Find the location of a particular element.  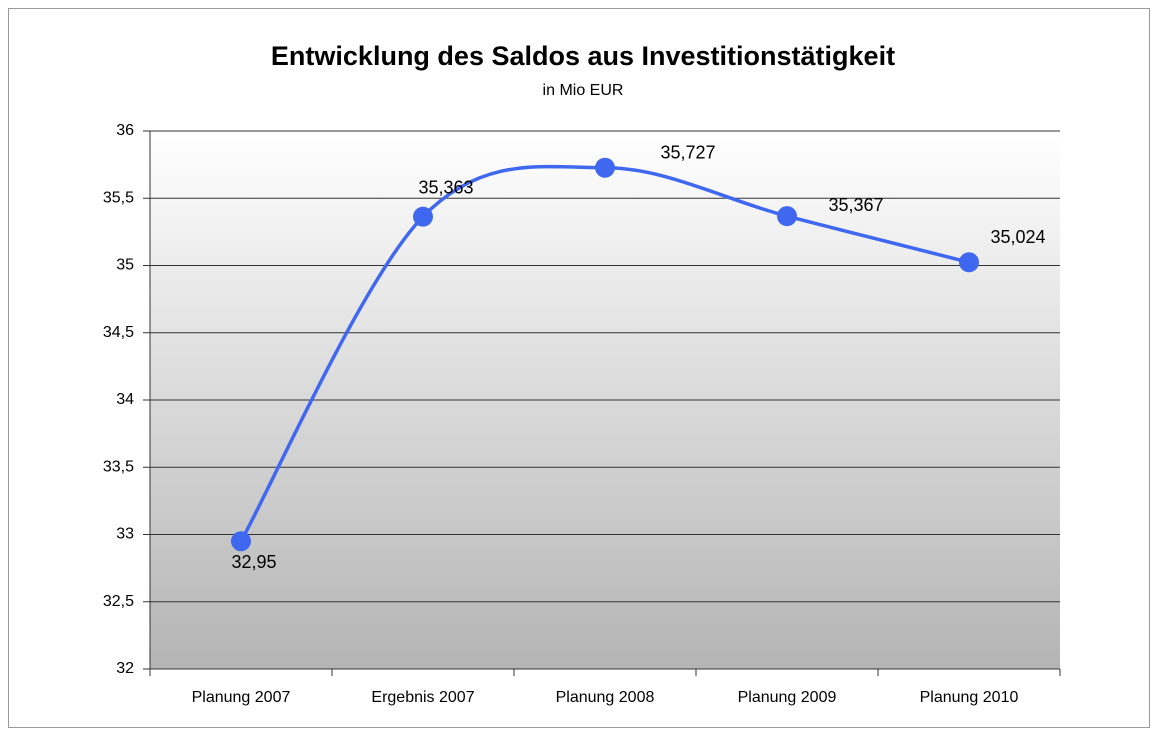

x-tick-label: Planung 2008 is located at coordinates (605, 697).